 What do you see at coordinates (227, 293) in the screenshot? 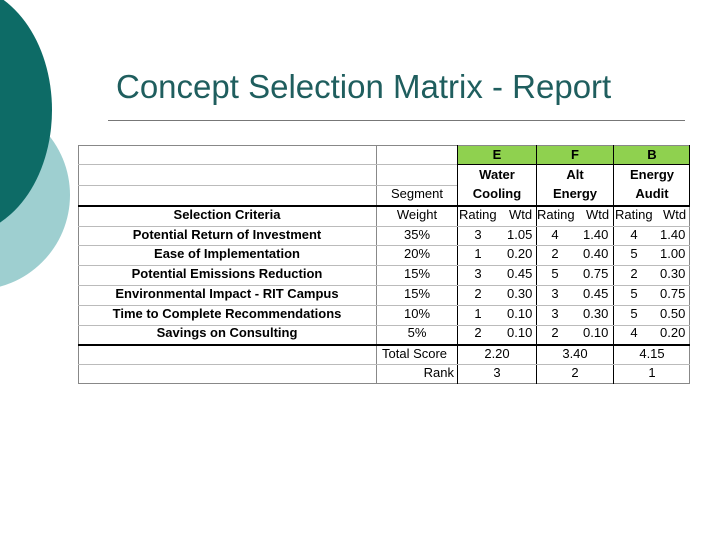
I see `criterion-label: Environmental Impact - RIT Campus` at bounding box center [227, 293].